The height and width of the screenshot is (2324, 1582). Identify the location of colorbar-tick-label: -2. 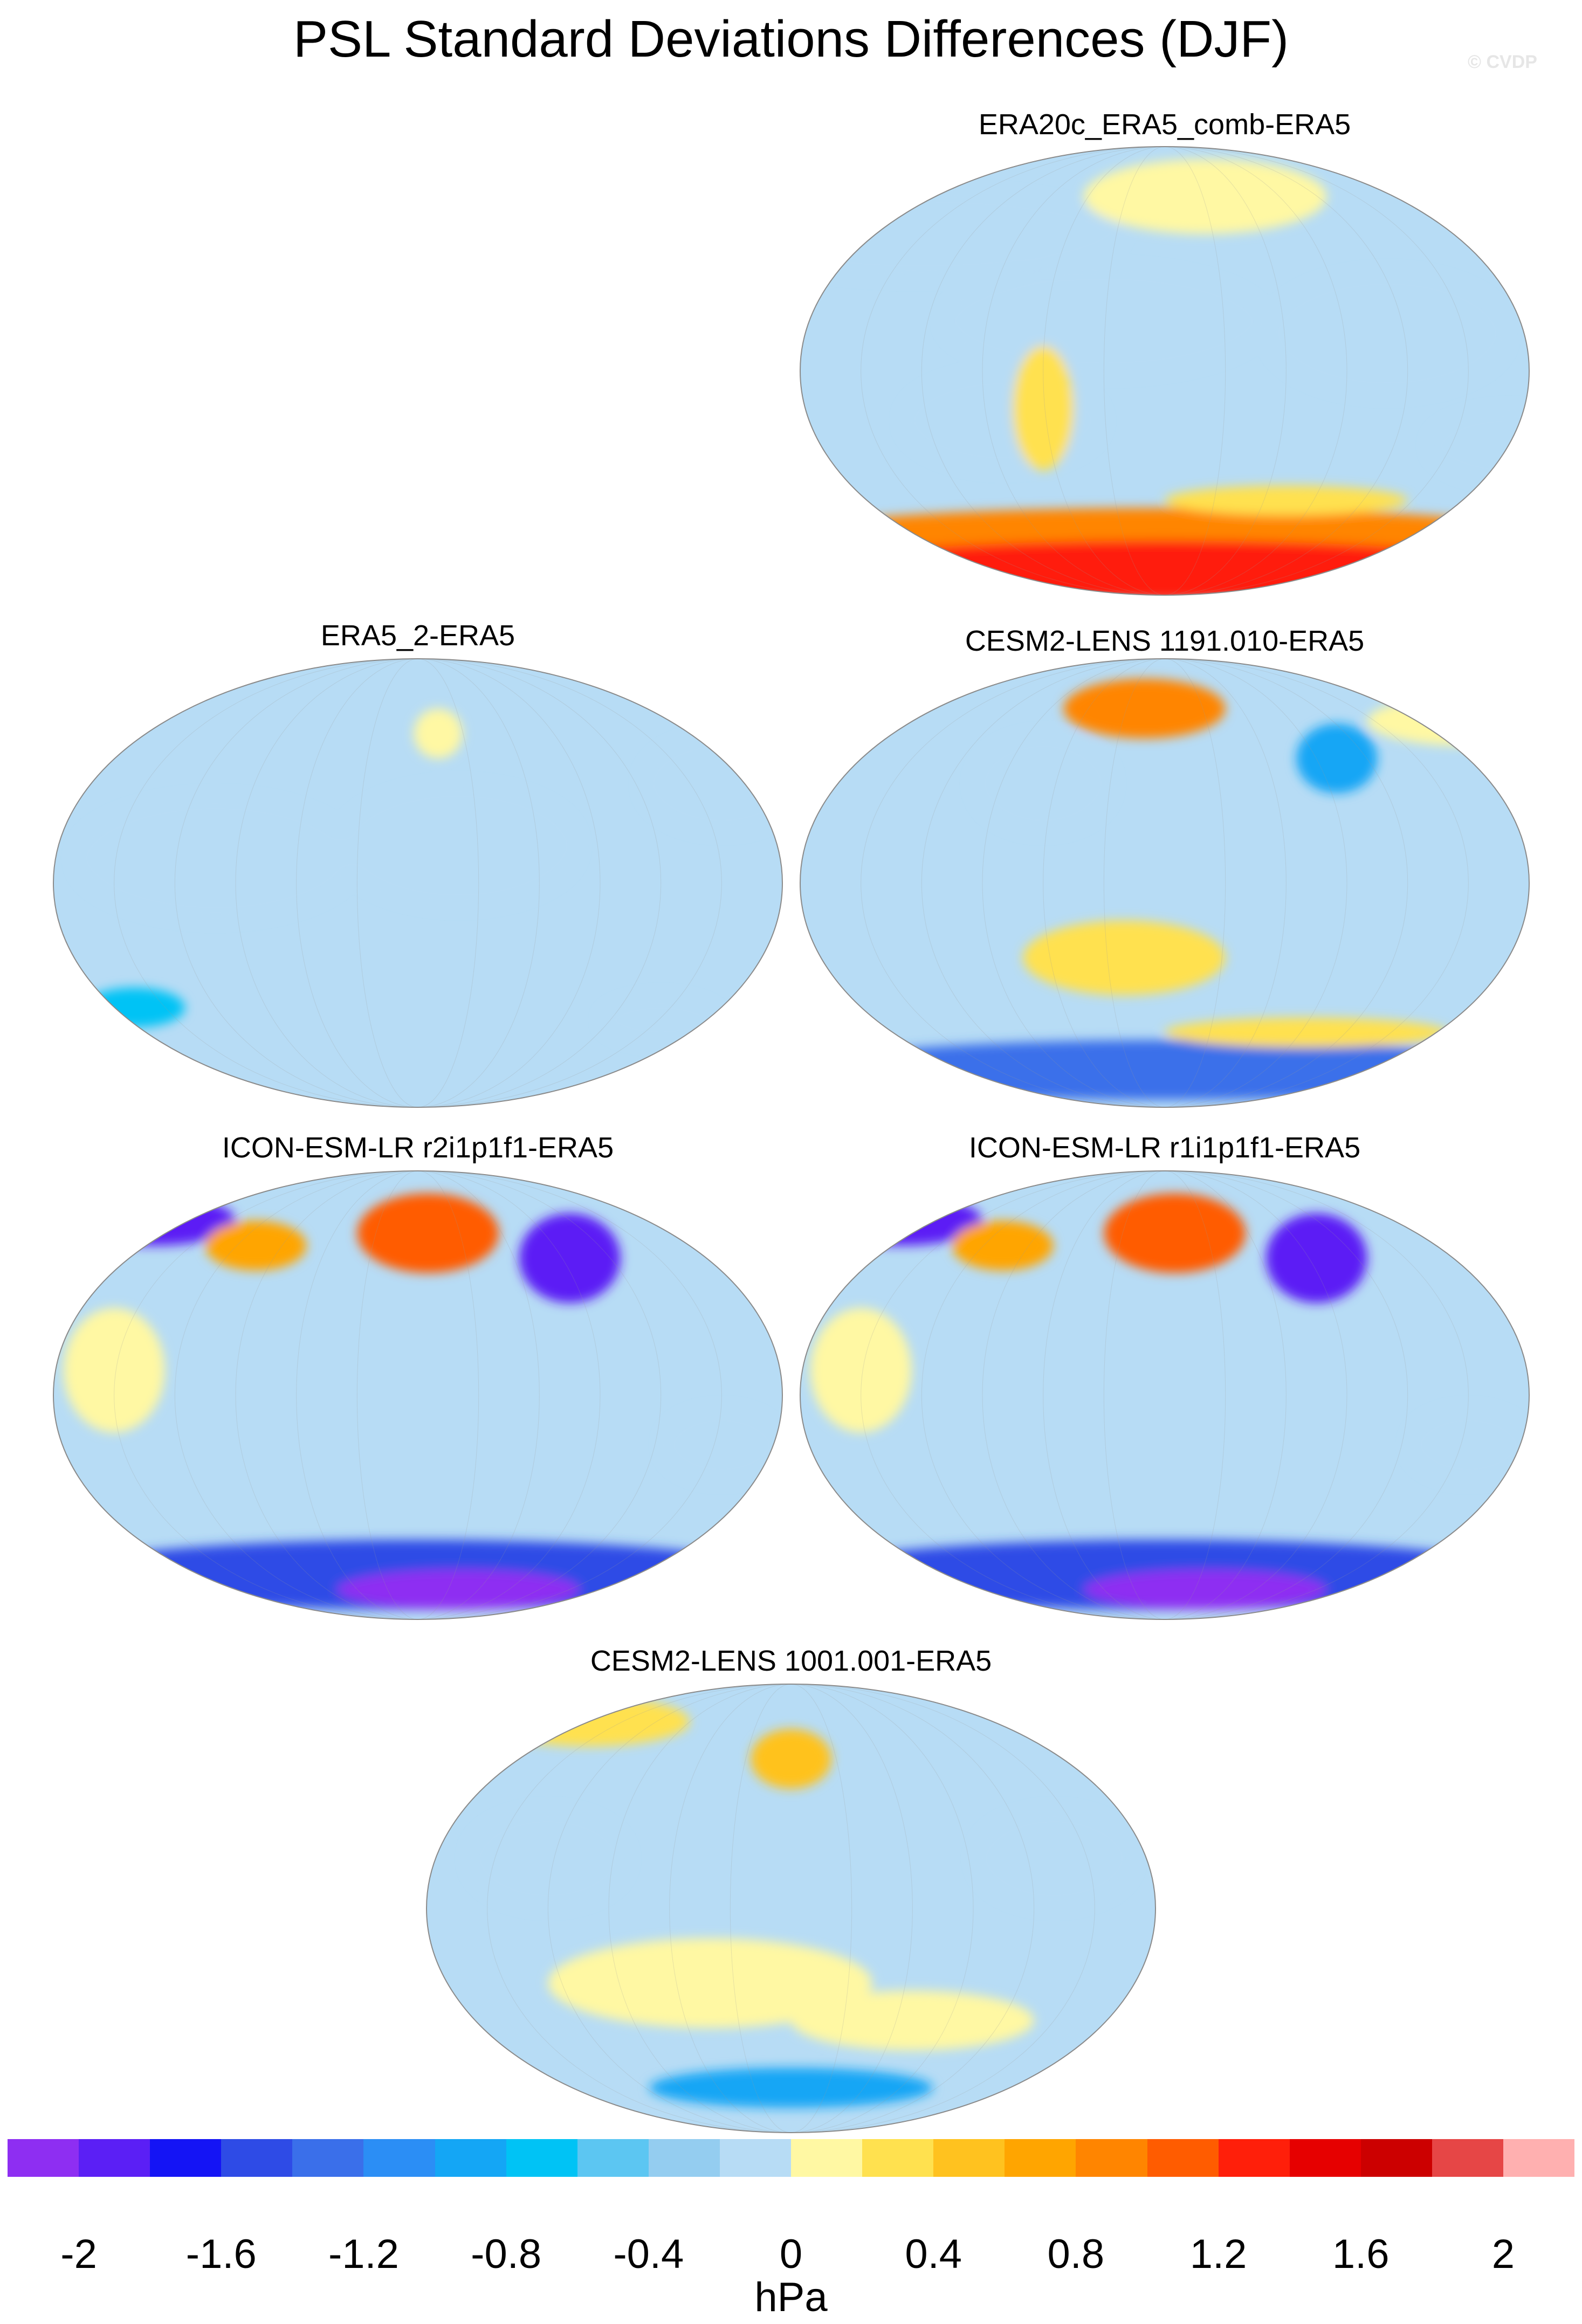
(78, 2254).